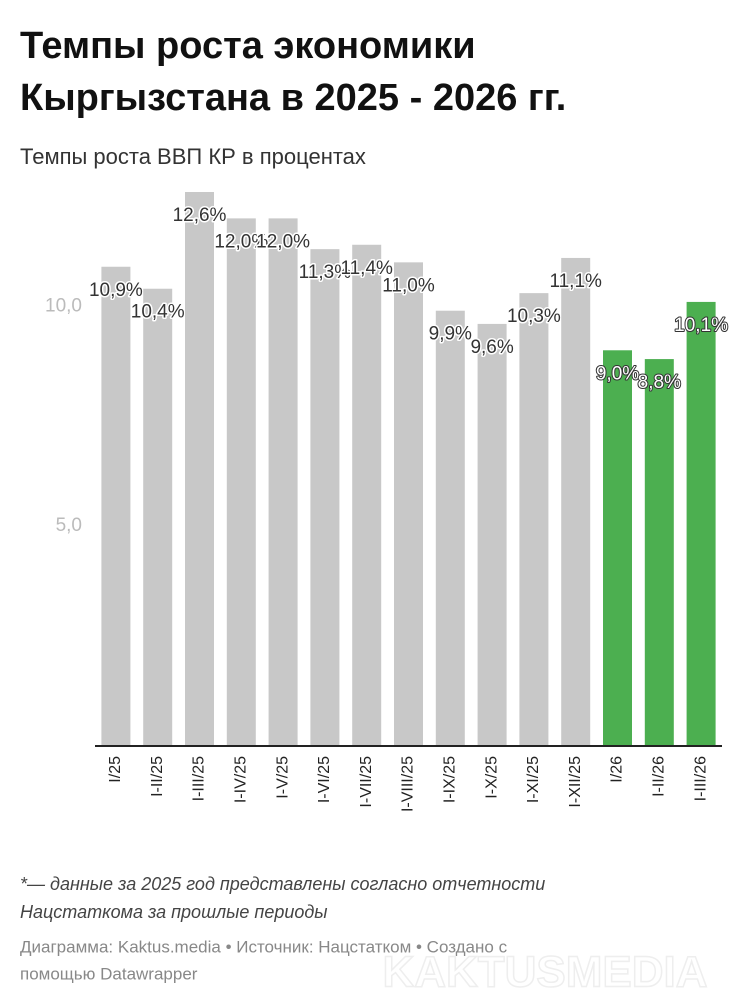  Describe the element at coordinates (534, 316) in the screenshot. I see `data-label: 10,3%` at that location.